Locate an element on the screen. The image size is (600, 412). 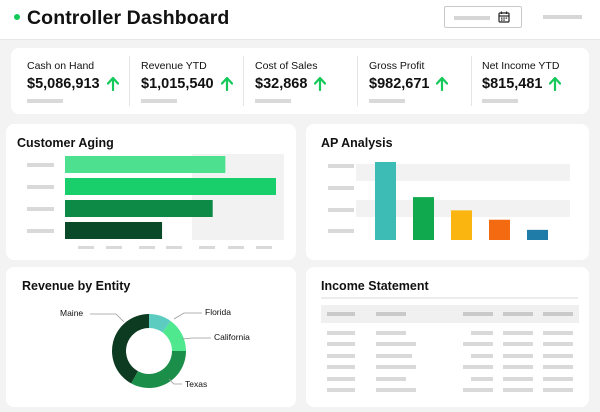
kpi-gross-profit: Gross Profit $982,671 is located at coordinates (419, 81).